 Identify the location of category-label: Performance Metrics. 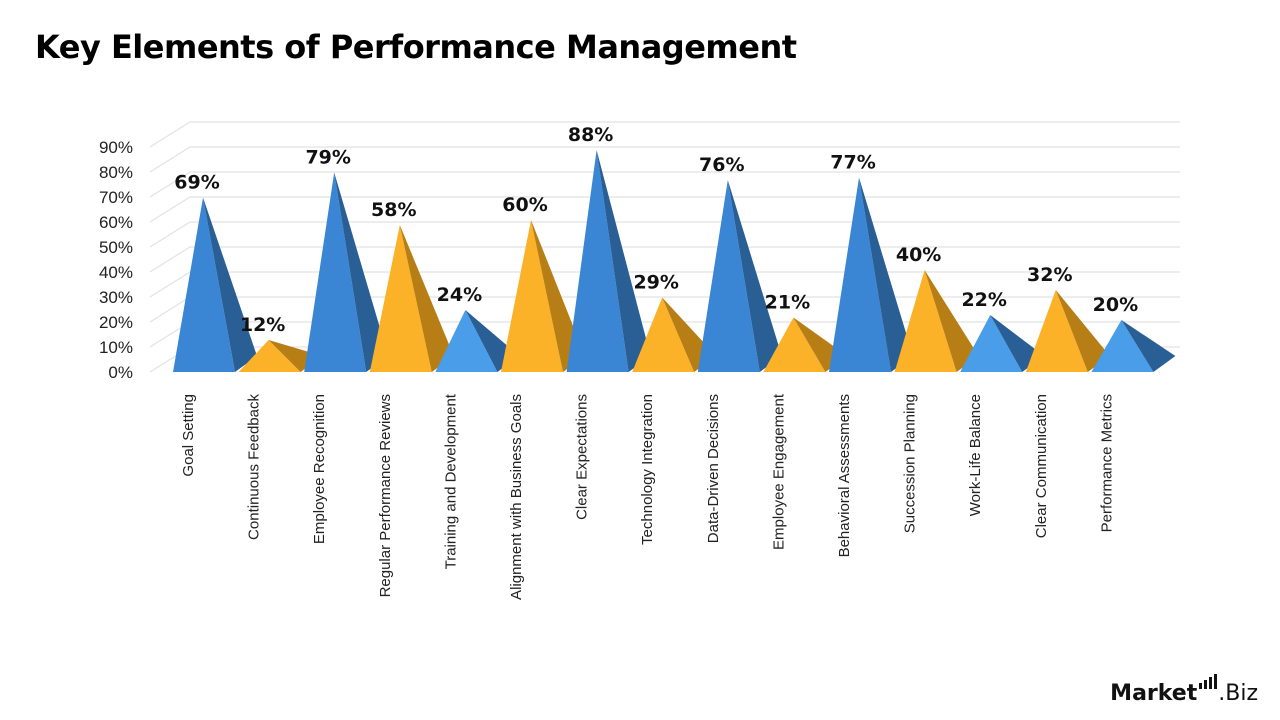
(1106, 463).